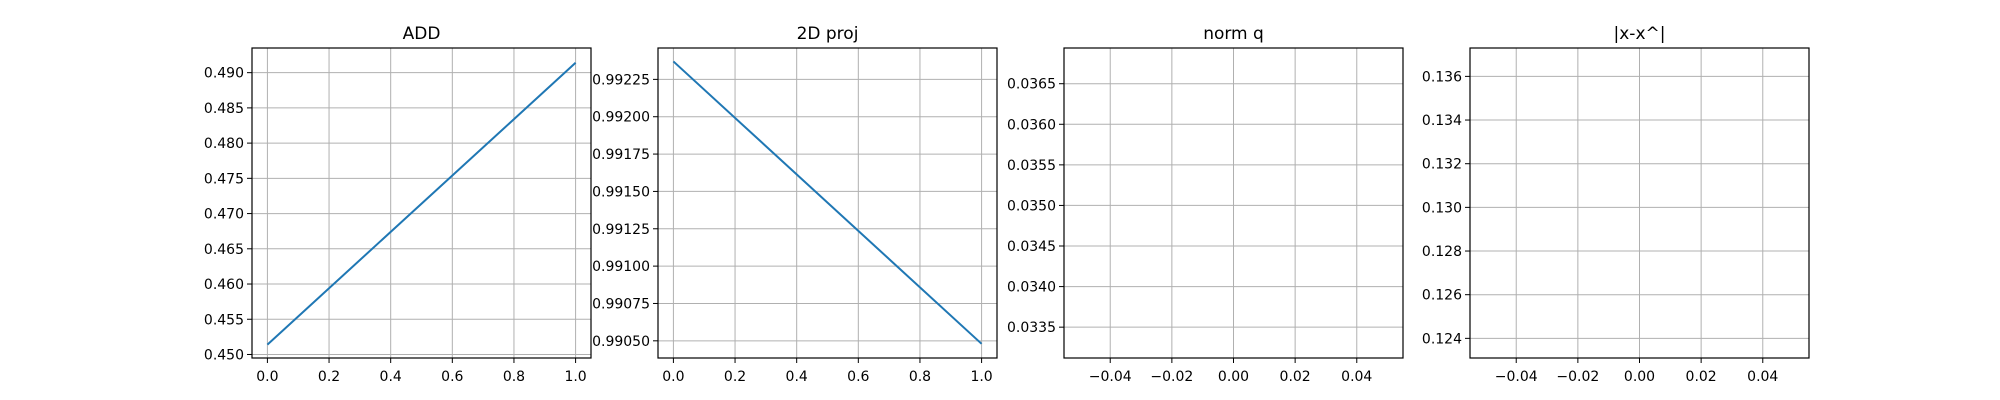 The height and width of the screenshot is (400, 2000). What do you see at coordinates (1442, 339) in the screenshot?
I see `y-tick-label: 0.124` at bounding box center [1442, 339].